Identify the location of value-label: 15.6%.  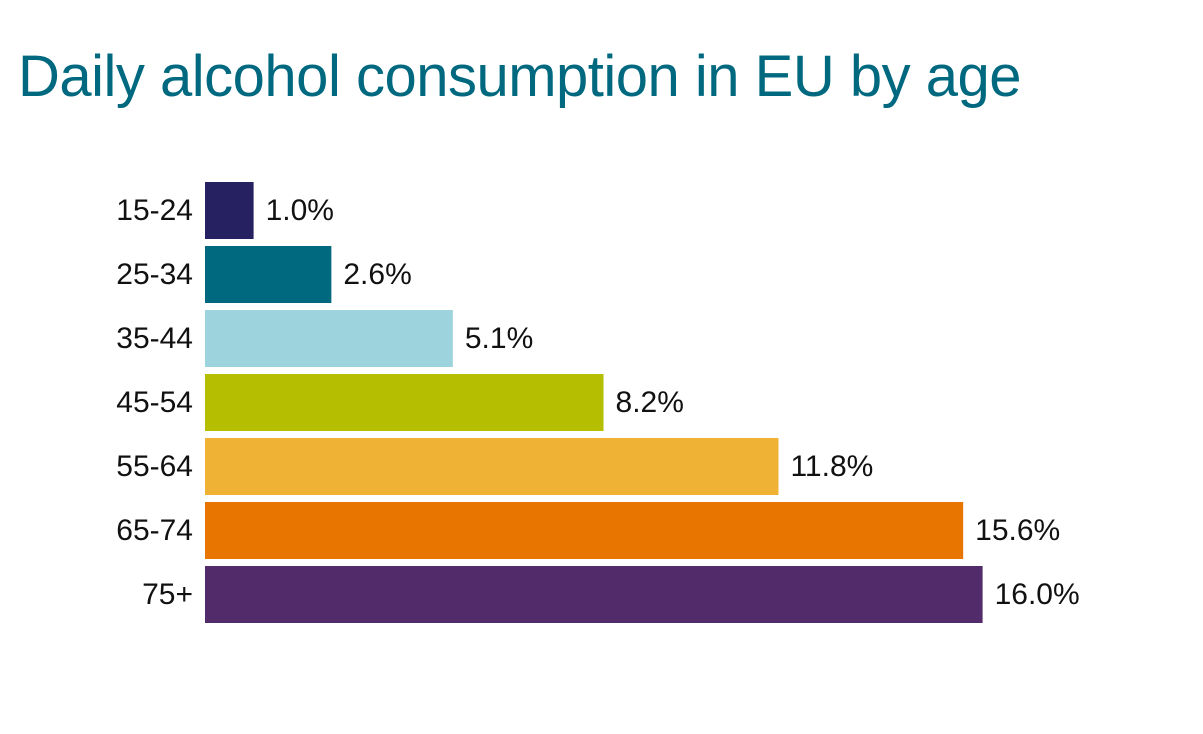
(1017, 530).